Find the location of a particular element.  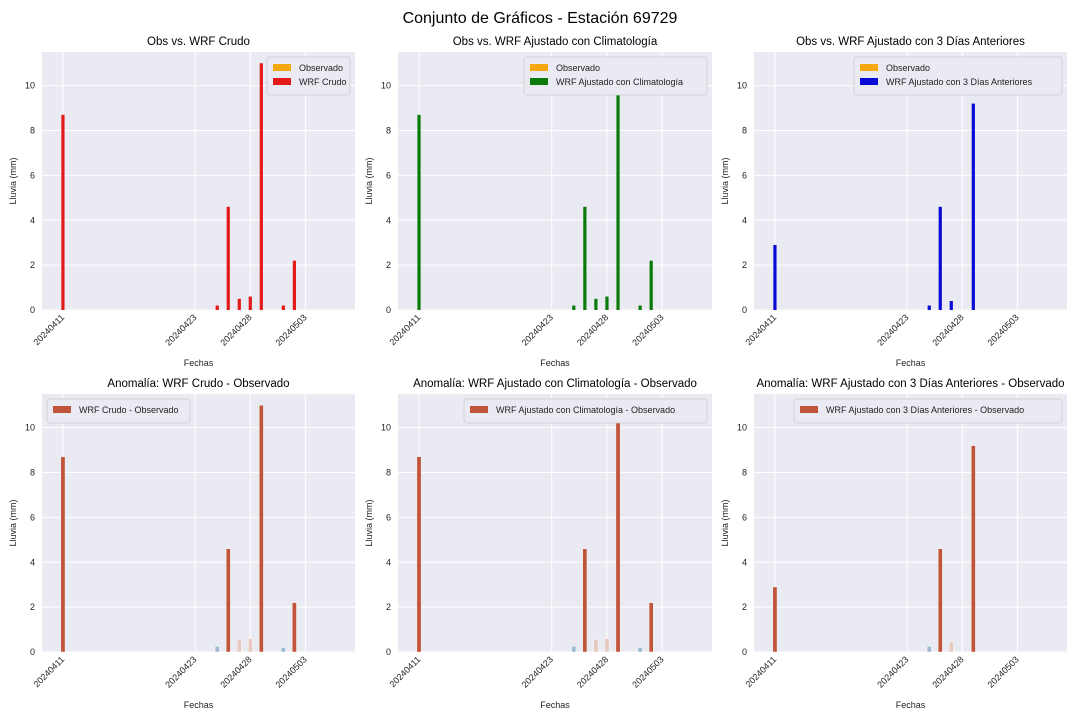

legend-label: WRF Ajustado con Climatología is located at coordinates (619, 82).